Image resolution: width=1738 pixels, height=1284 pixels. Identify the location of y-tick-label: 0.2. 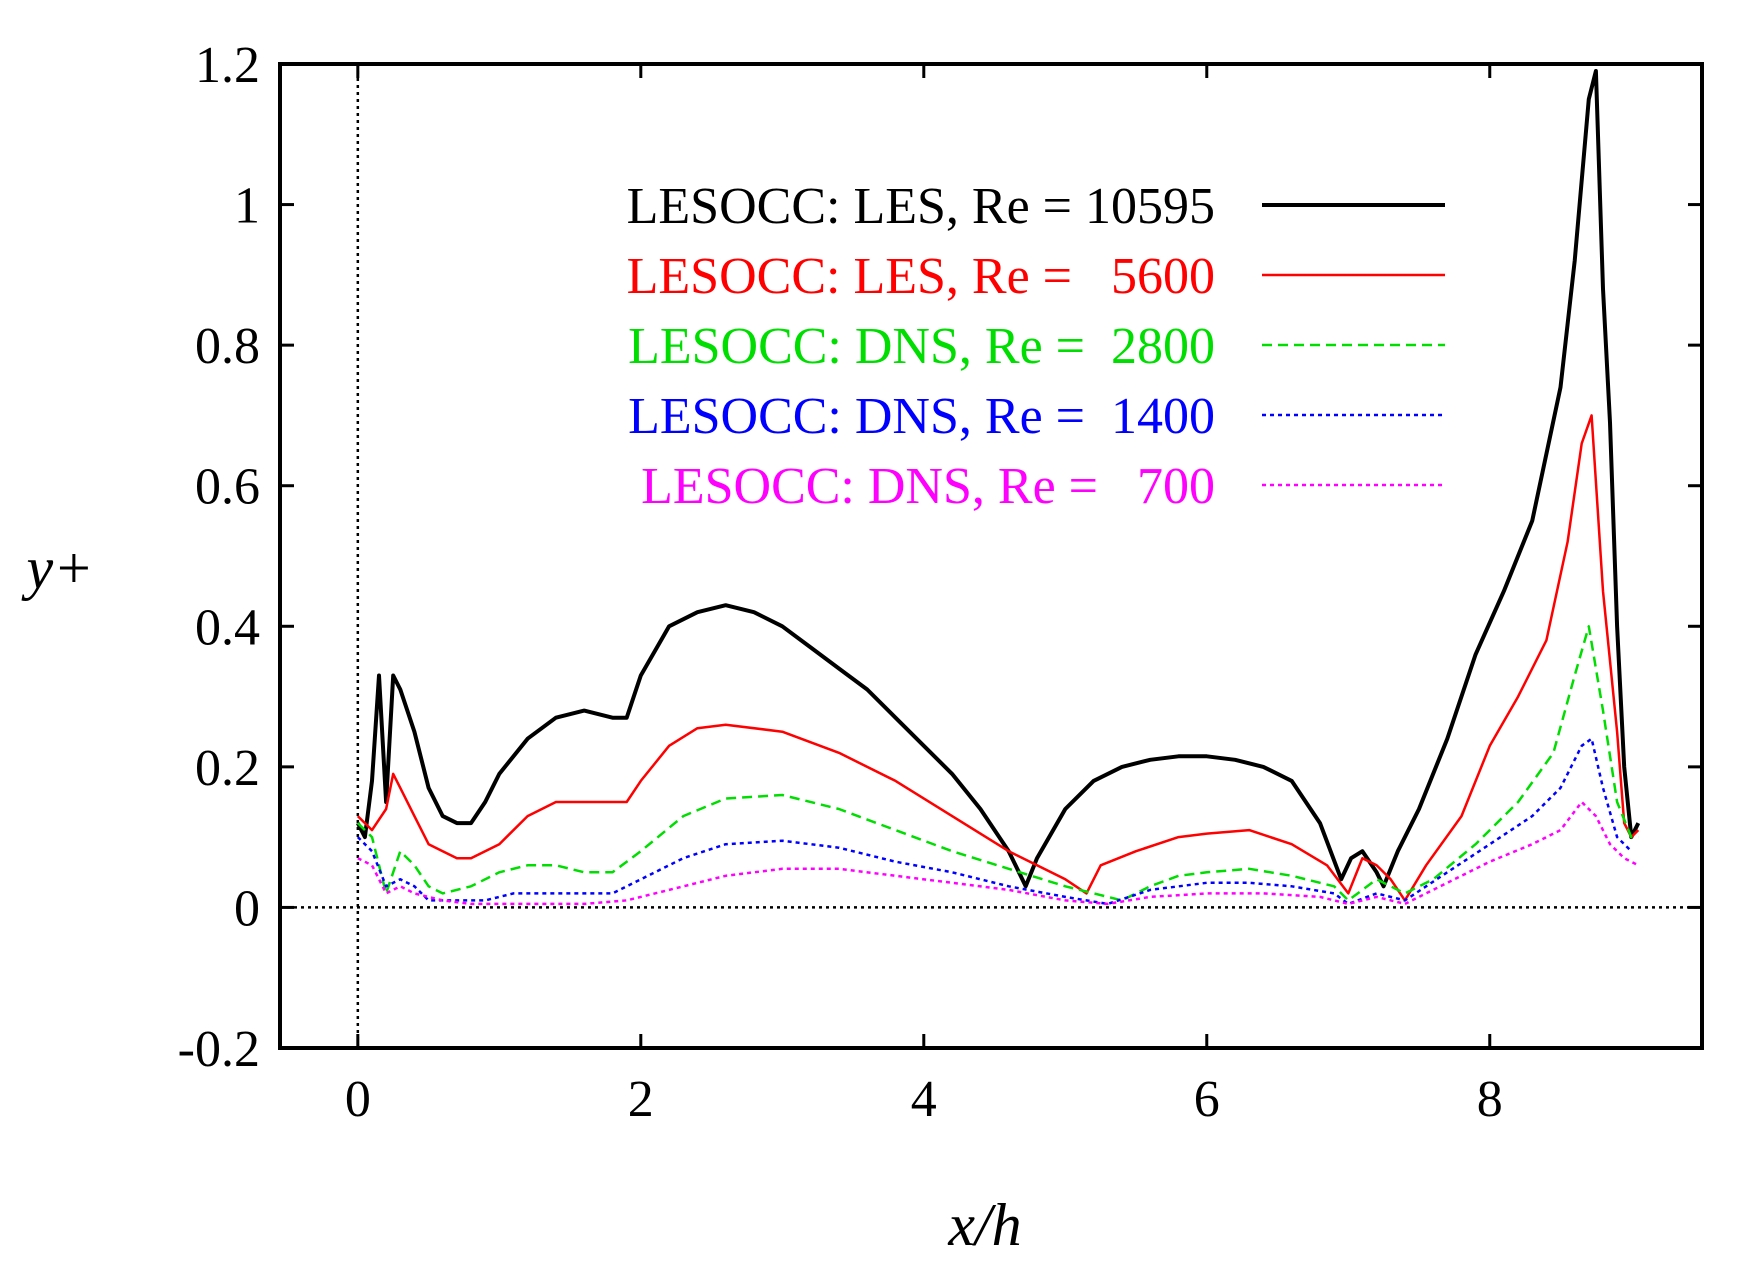
(227, 768).